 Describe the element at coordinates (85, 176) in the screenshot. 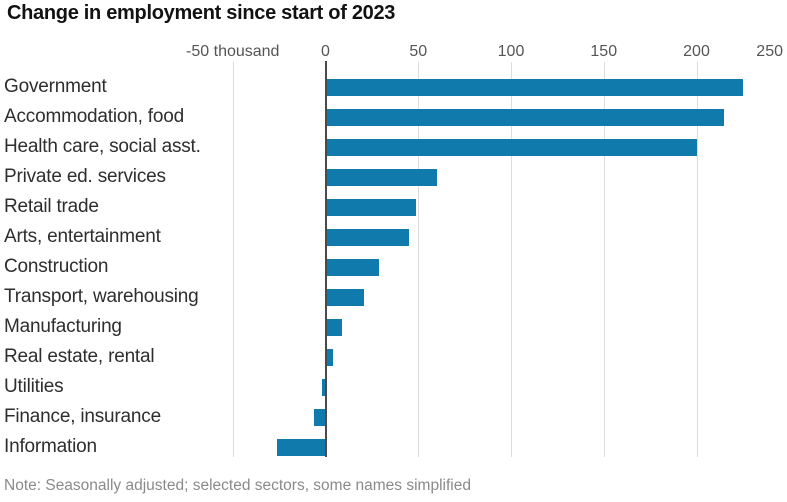

I see `category-label: Private ed. services` at that location.